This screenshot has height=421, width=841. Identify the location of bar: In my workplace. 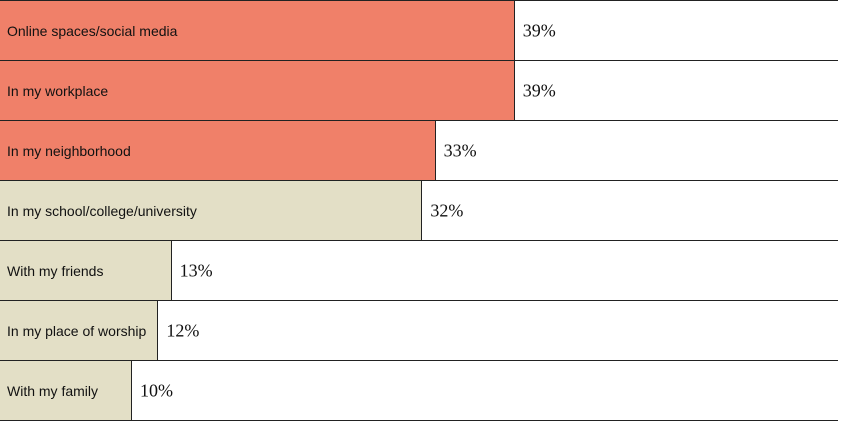
(257, 90).